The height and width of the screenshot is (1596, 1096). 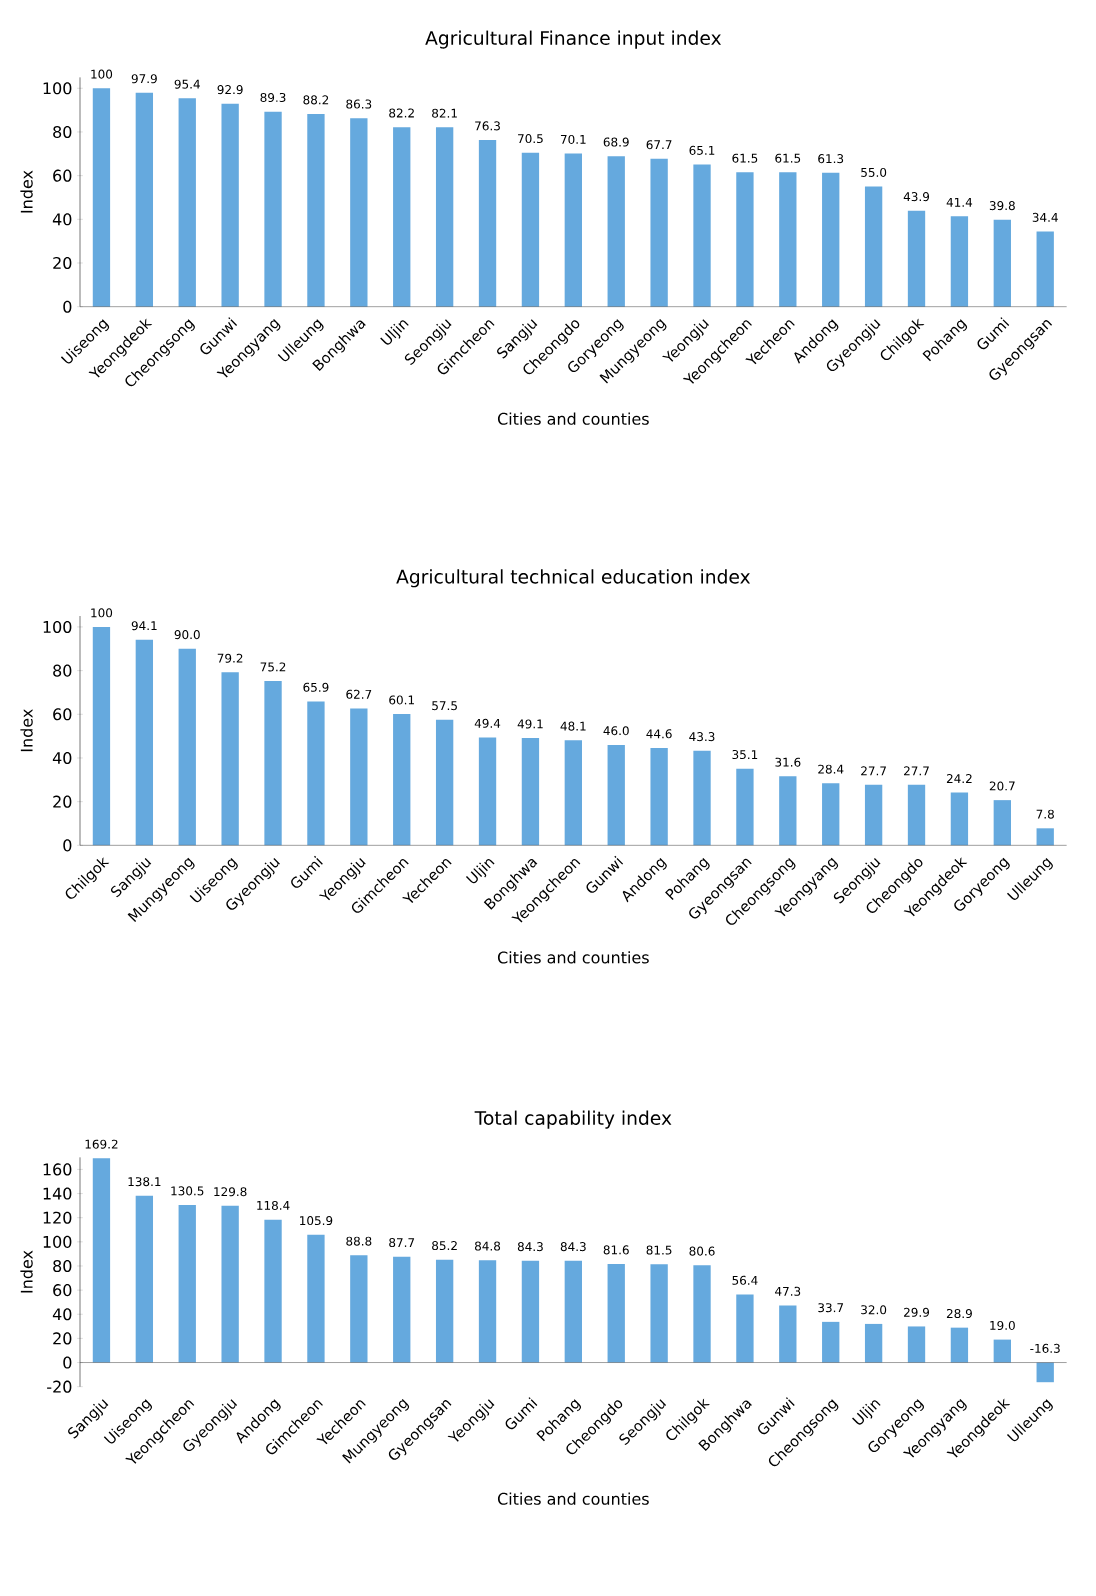 What do you see at coordinates (1045, 814) in the screenshot?
I see `data-label: 7.8` at bounding box center [1045, 814].